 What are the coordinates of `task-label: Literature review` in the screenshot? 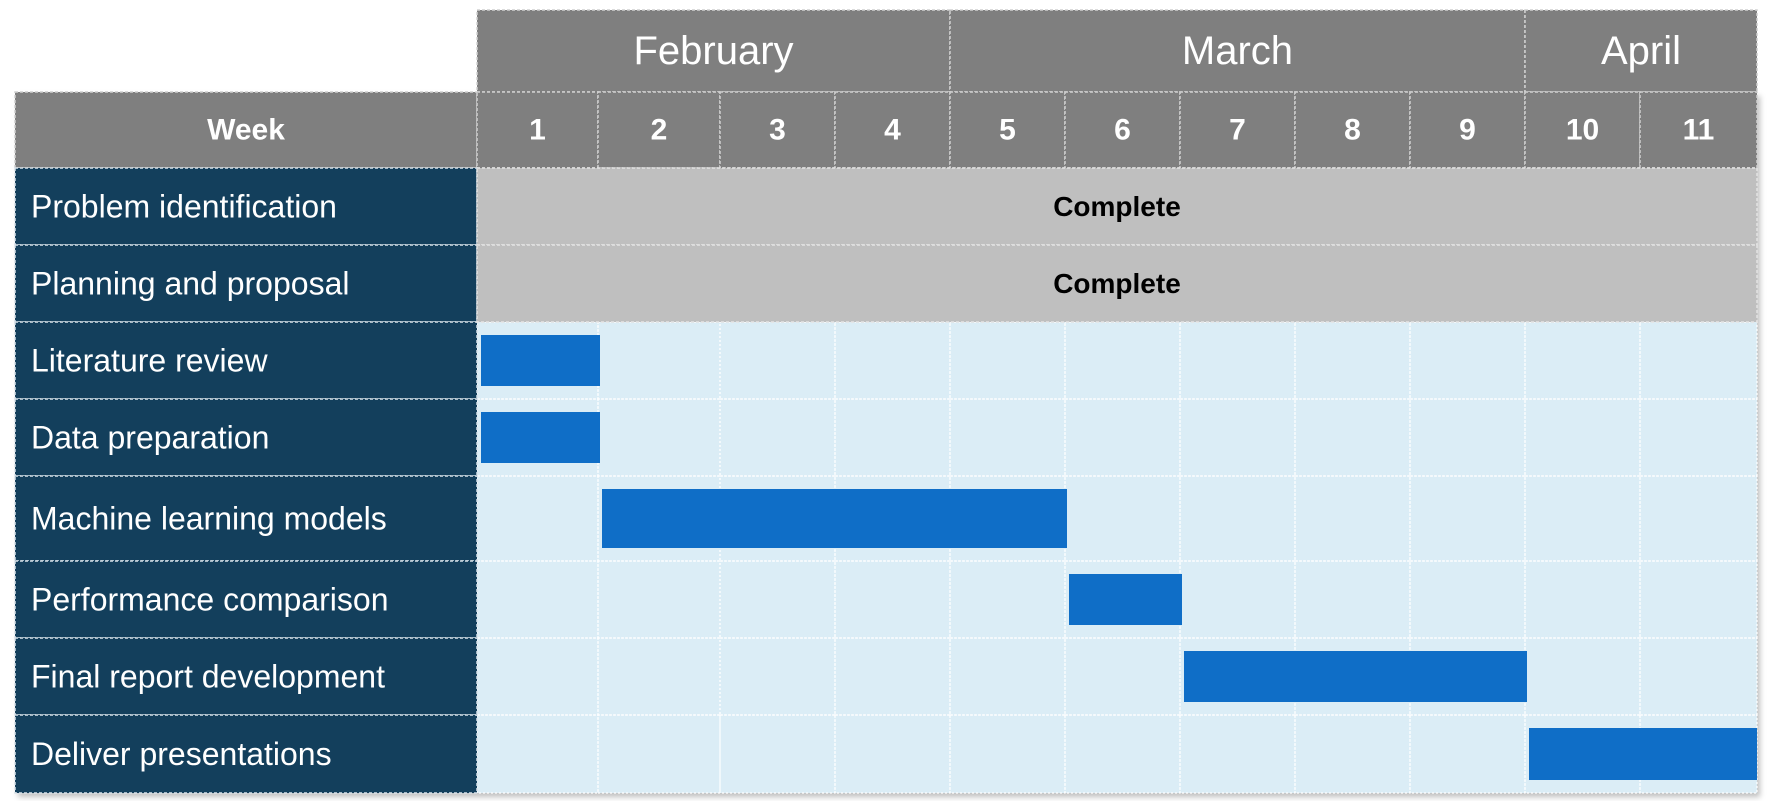 It's located at (149, 361).